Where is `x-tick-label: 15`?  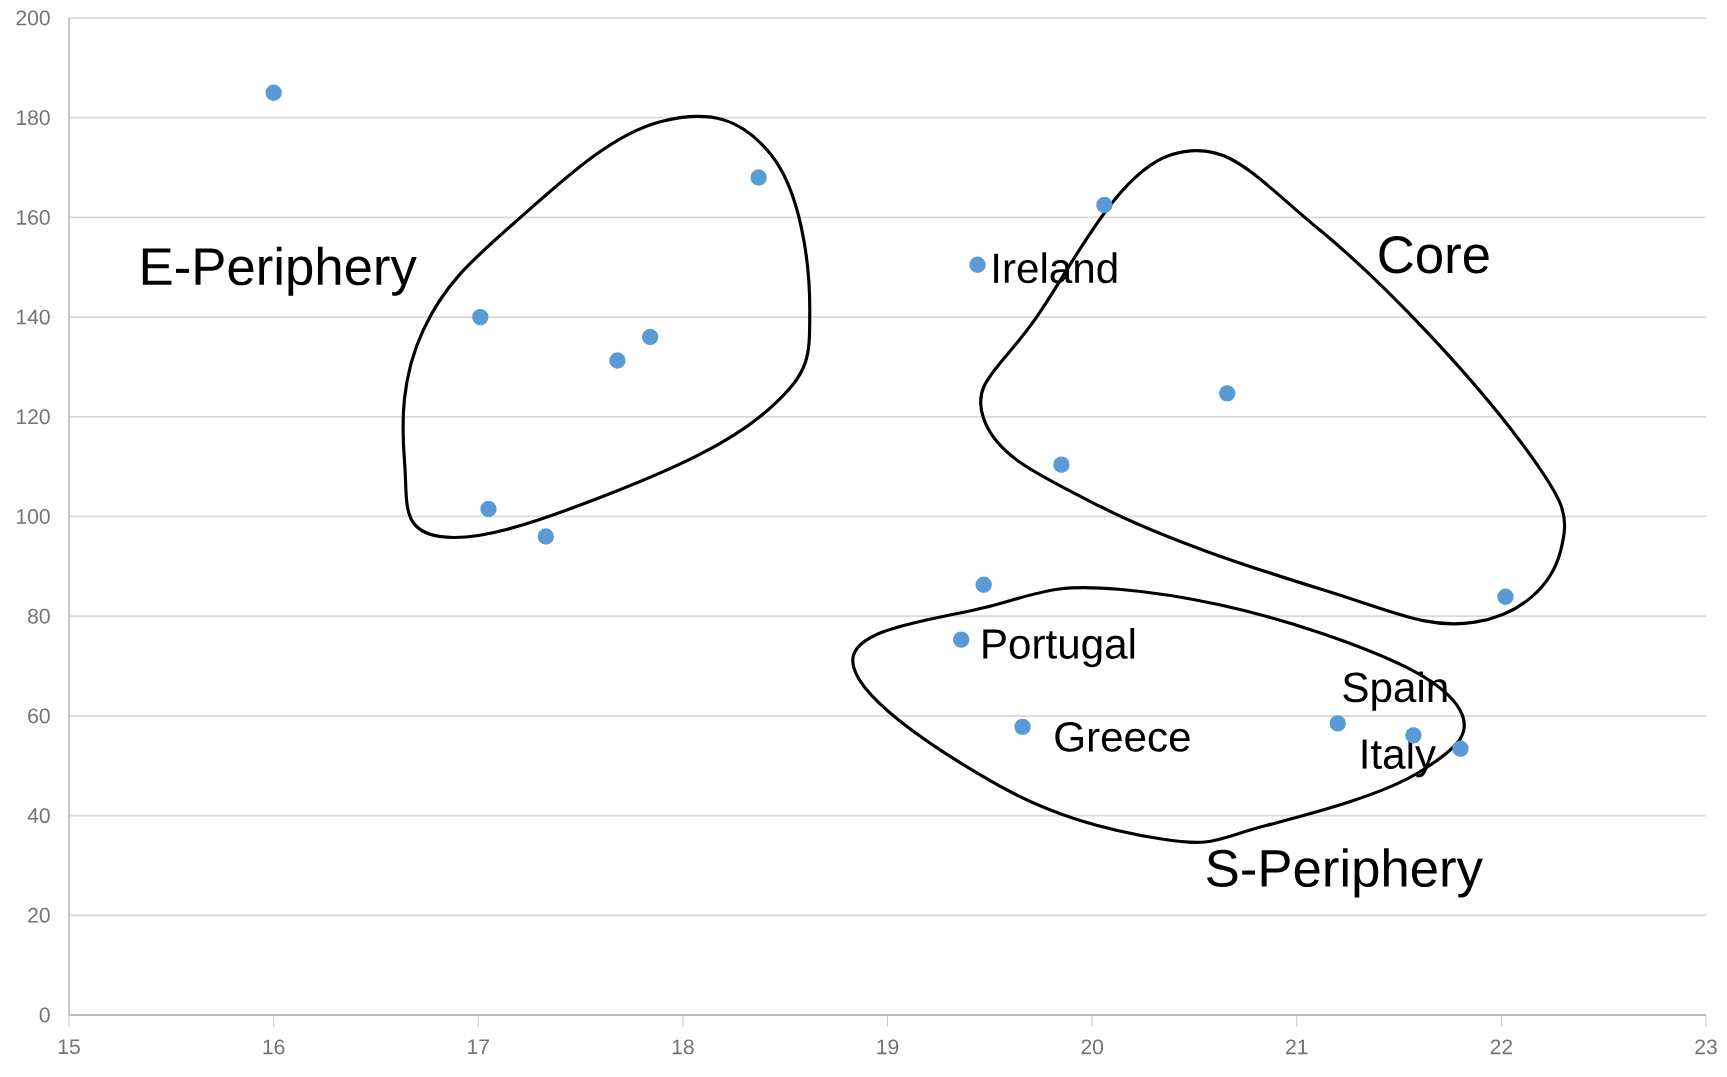
x-tick-label: 15 is located at coordinates (69, 1047).